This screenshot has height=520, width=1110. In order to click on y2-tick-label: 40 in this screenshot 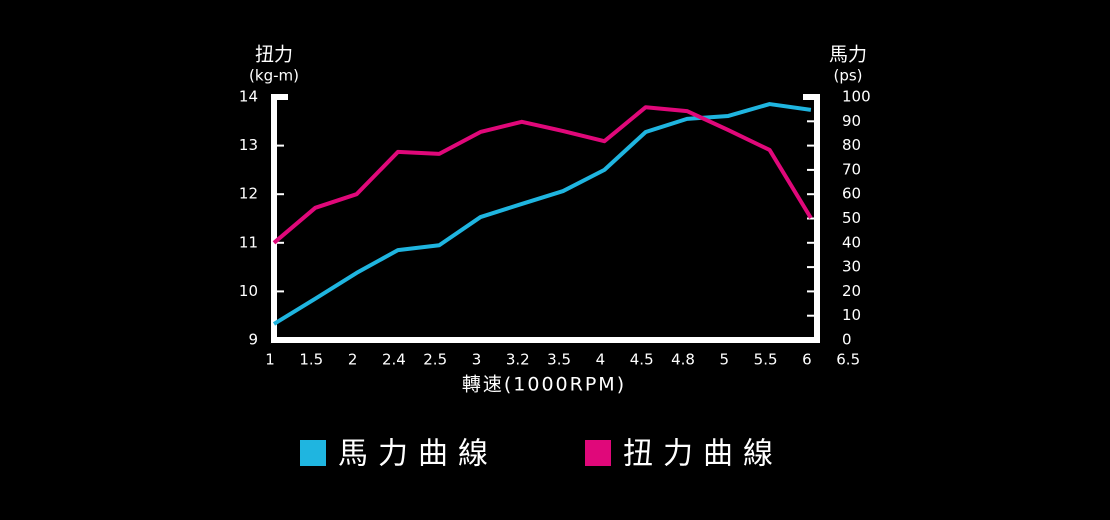, I will do `click(851, 242)`.